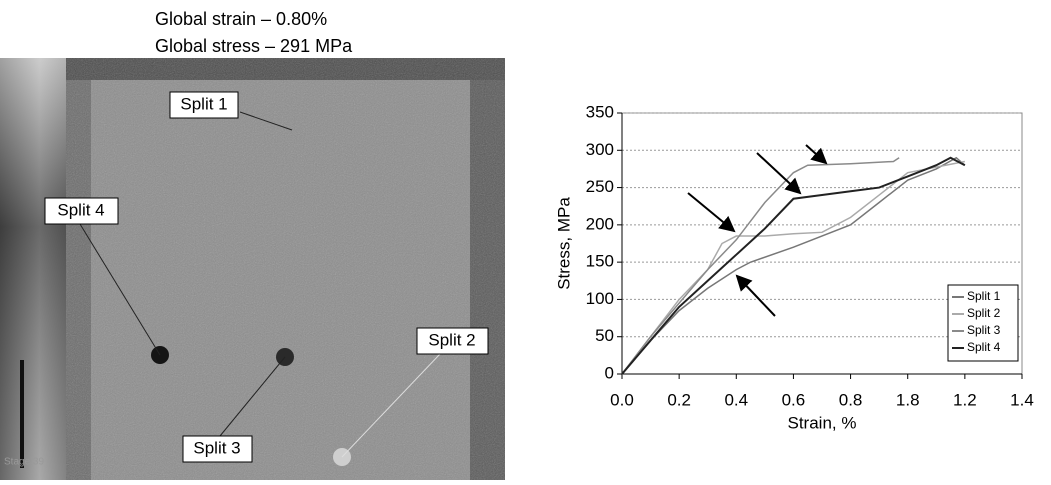 The width and height of the screenshot is (1051, 485). I want to click on x-tick-label: 1.8, so click(908, 399).